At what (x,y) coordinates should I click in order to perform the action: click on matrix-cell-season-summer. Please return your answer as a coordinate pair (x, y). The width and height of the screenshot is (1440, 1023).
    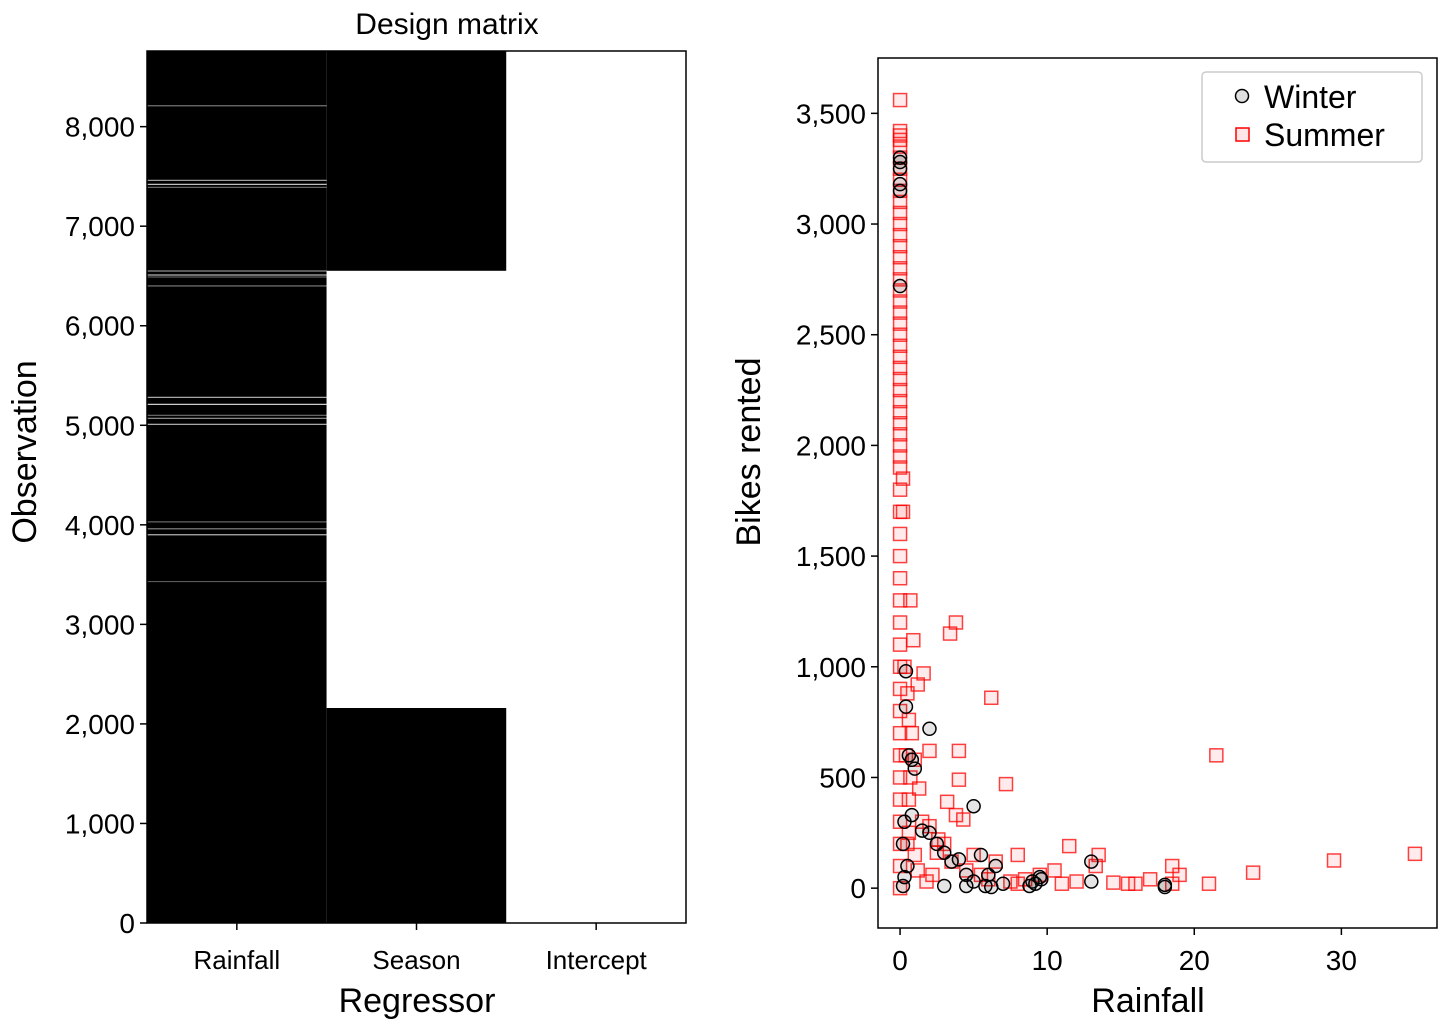
    Looking at the image, I should click on (416, 489).